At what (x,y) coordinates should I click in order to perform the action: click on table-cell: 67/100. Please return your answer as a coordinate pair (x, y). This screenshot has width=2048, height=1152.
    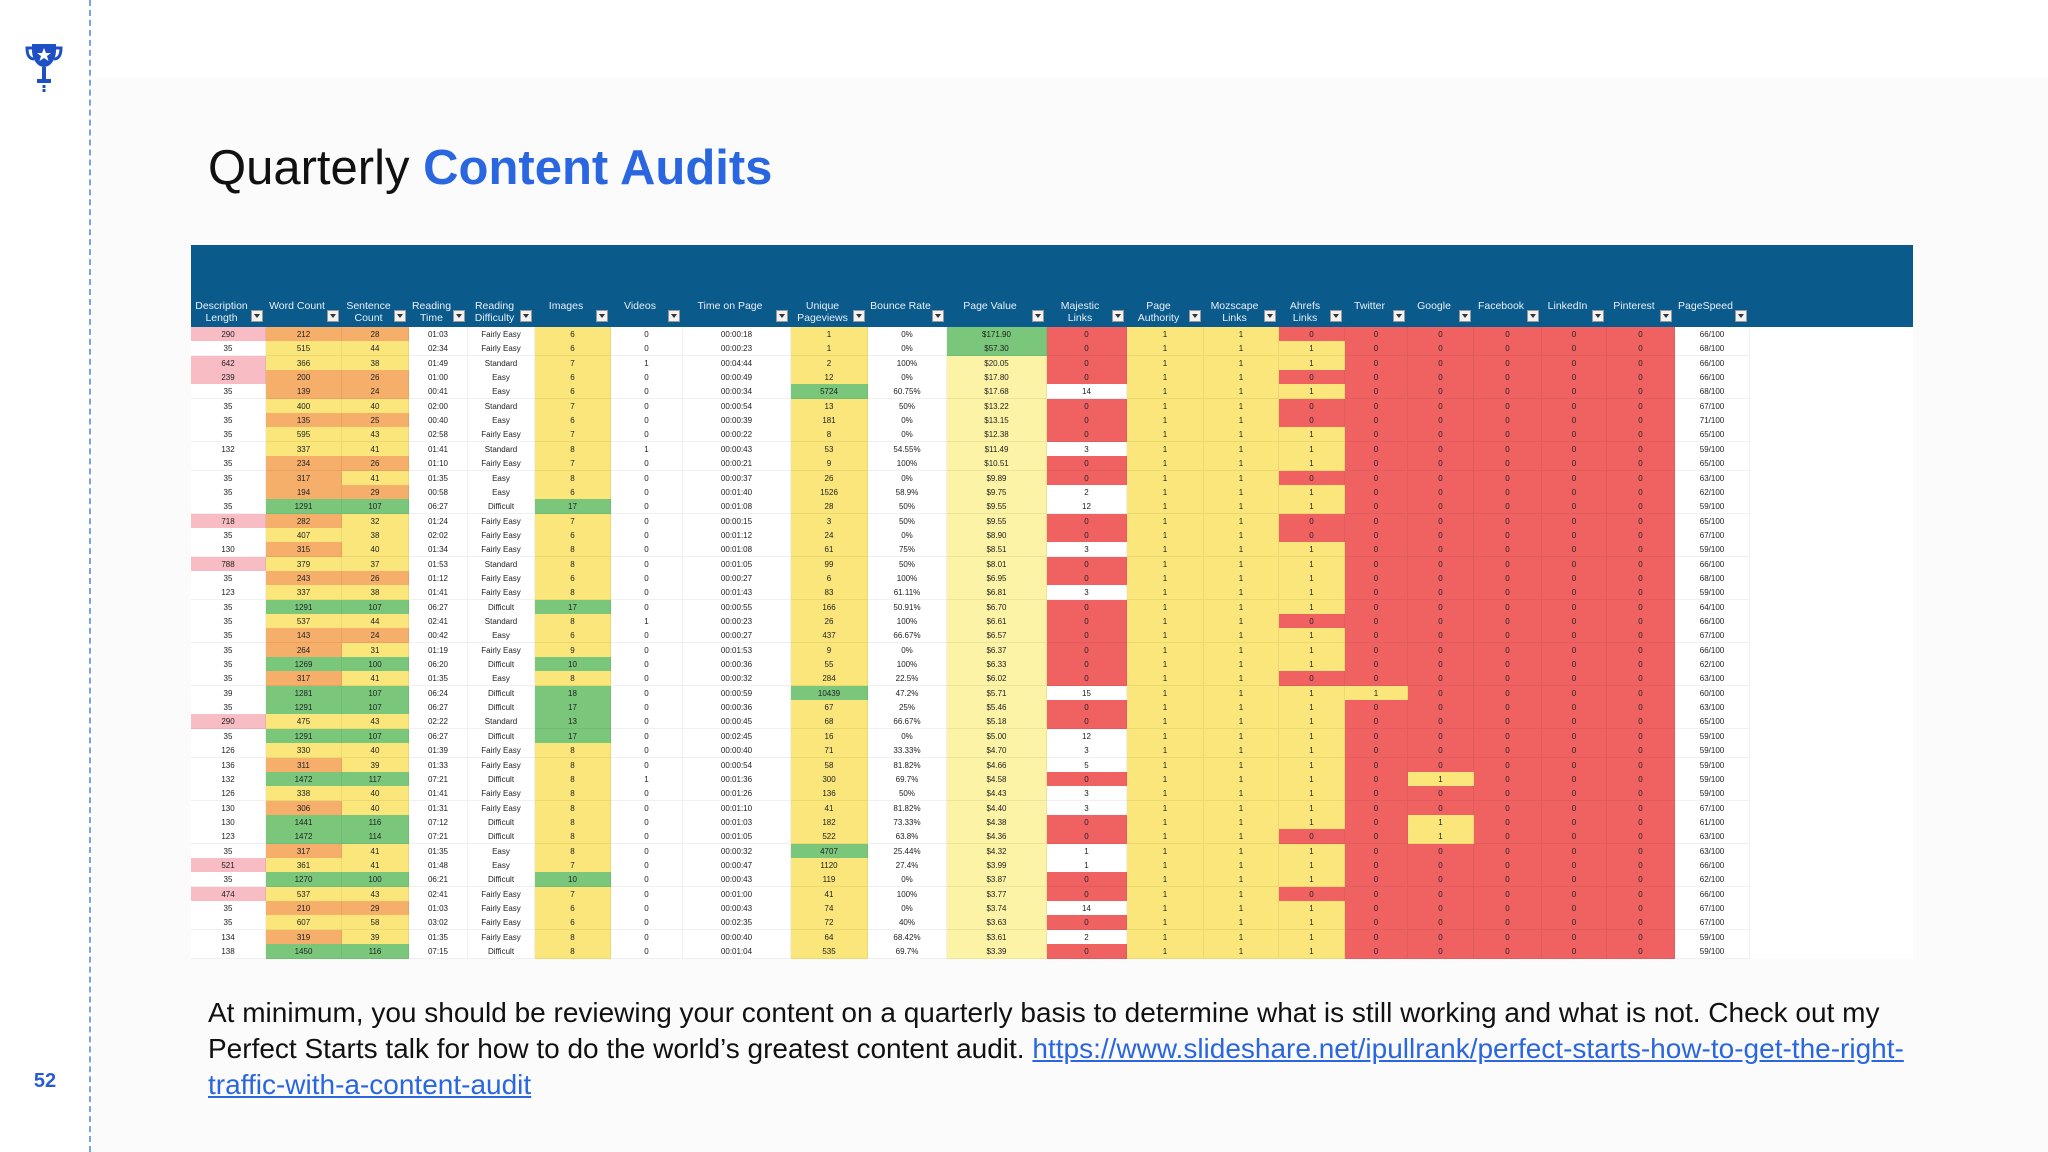
    Looking at the image, I should click on (1712, 406).